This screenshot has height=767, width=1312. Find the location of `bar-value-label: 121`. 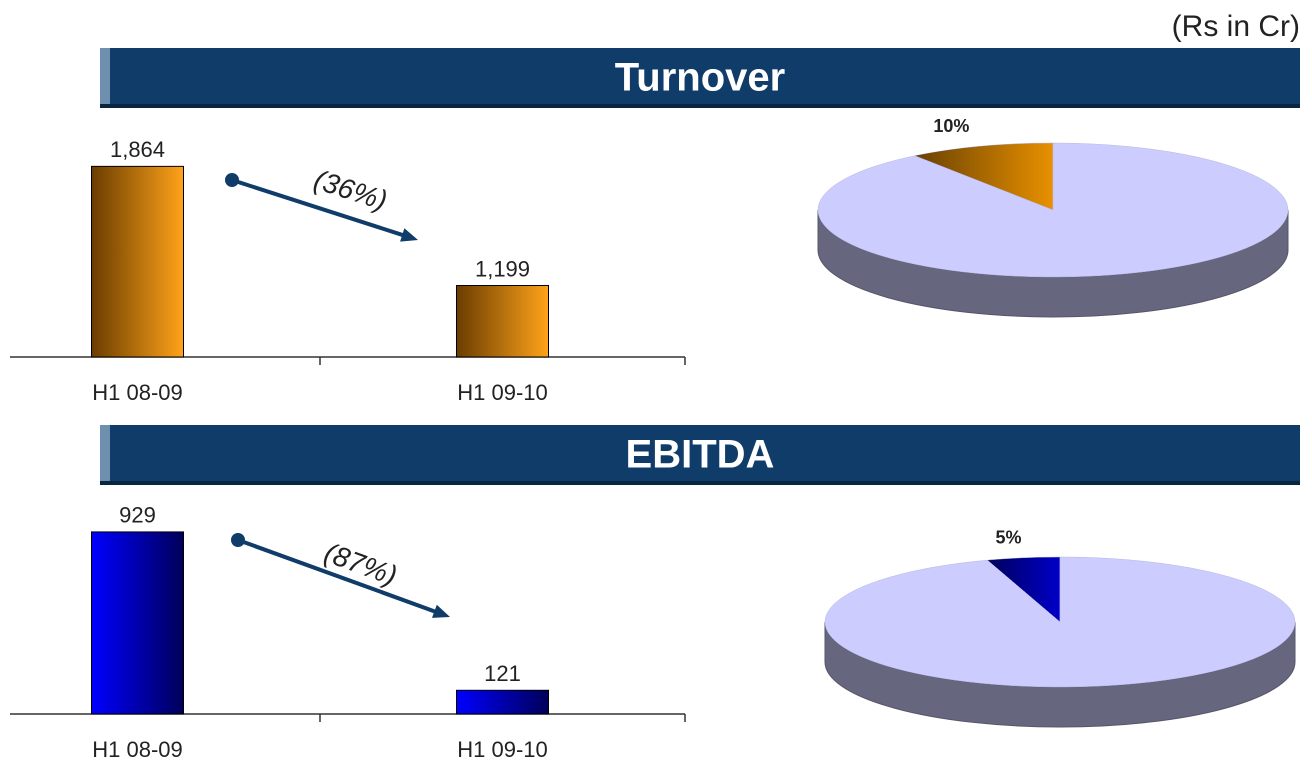

bar-value-label: 121 is located at coordinates (502, 673).